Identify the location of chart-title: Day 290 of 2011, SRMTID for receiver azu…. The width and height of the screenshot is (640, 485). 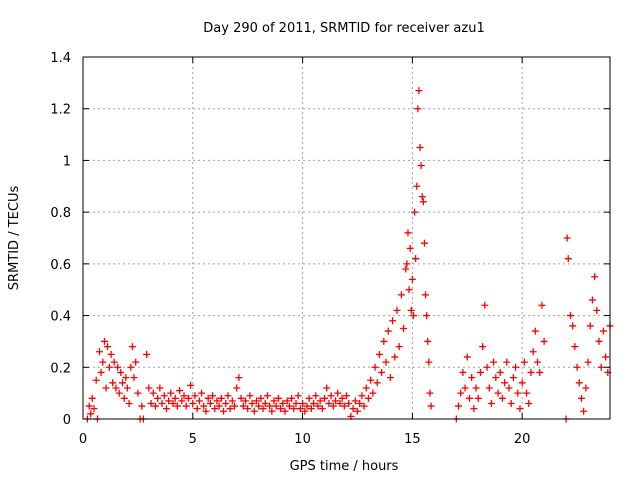
(343, 28).